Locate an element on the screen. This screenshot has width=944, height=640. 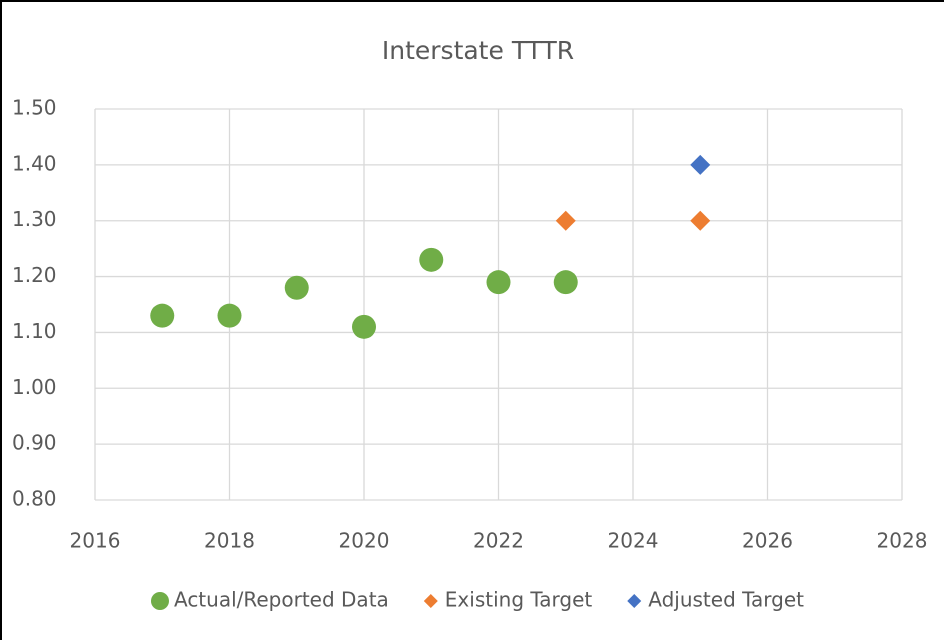
x-tick-label: 2018 is located at coordinates (229, 541).